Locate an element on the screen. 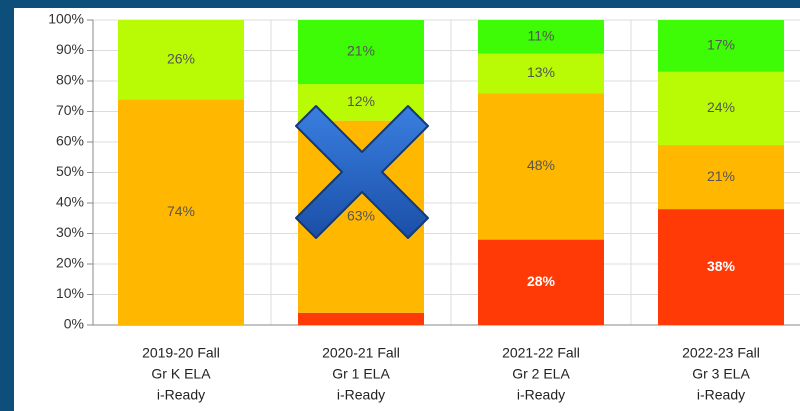  x-icon is located at coordinates (362, 172).